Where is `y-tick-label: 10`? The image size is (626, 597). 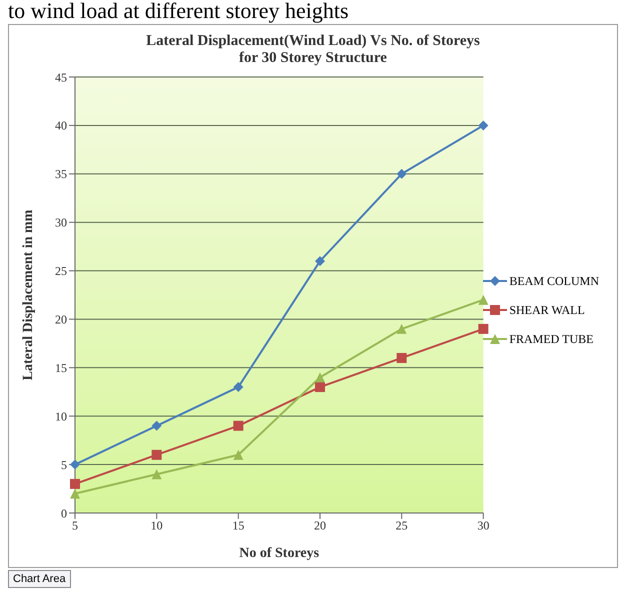
y-tick-label: 10 is located at coordinates (61, 416).